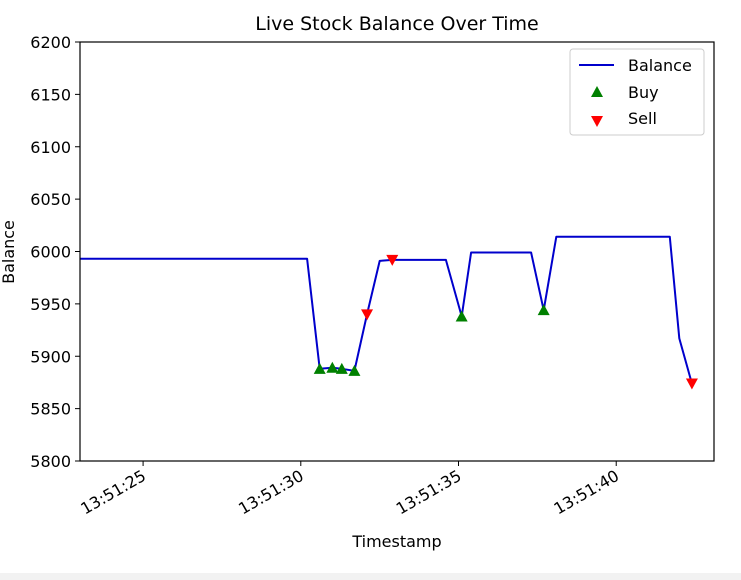 The height and width of the screenshot is (580, 741). I want to click on y-axis: 5800 5850 5900 5950 6000 6050 6100 6150 6200, so click(55, 252).